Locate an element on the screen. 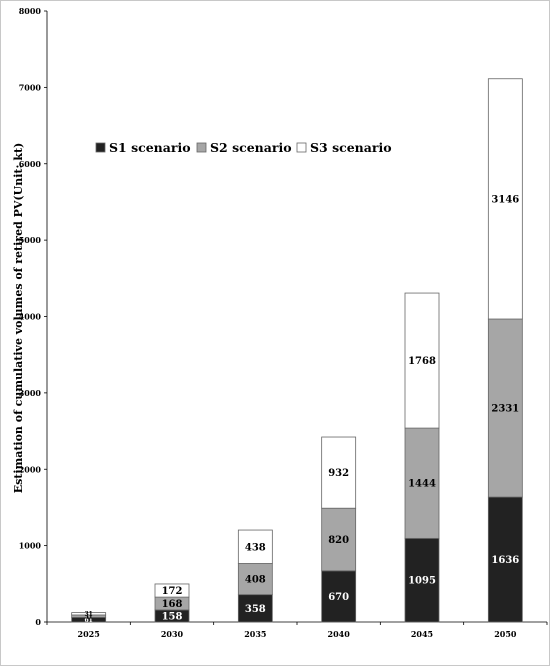  data-label: 1444 is located at coordinates (422, 484).